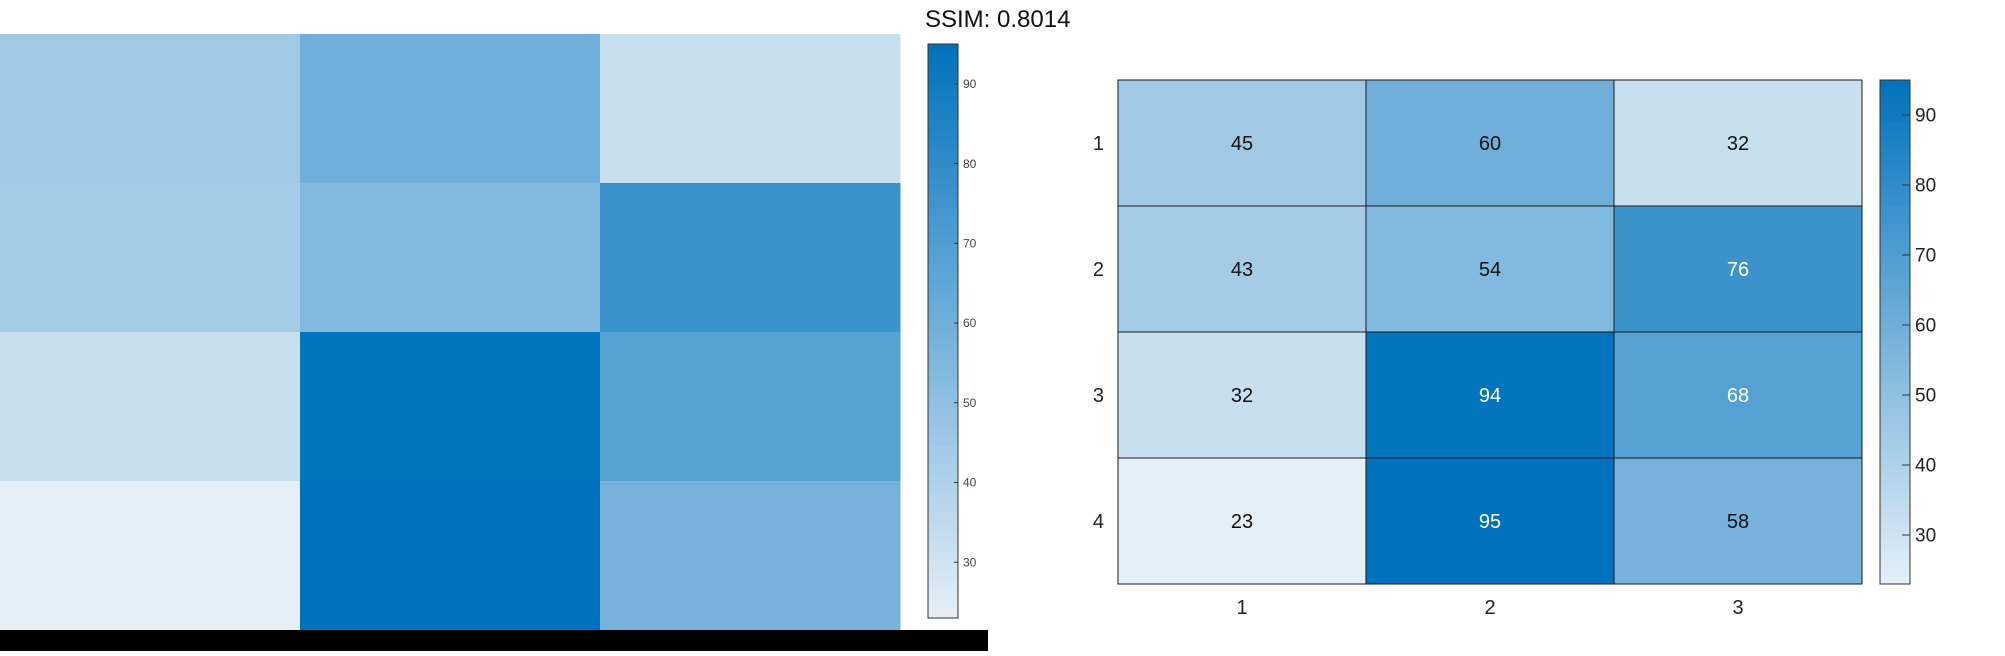  I want to click on reference-cell-r3-c1, so click(1242, 395).